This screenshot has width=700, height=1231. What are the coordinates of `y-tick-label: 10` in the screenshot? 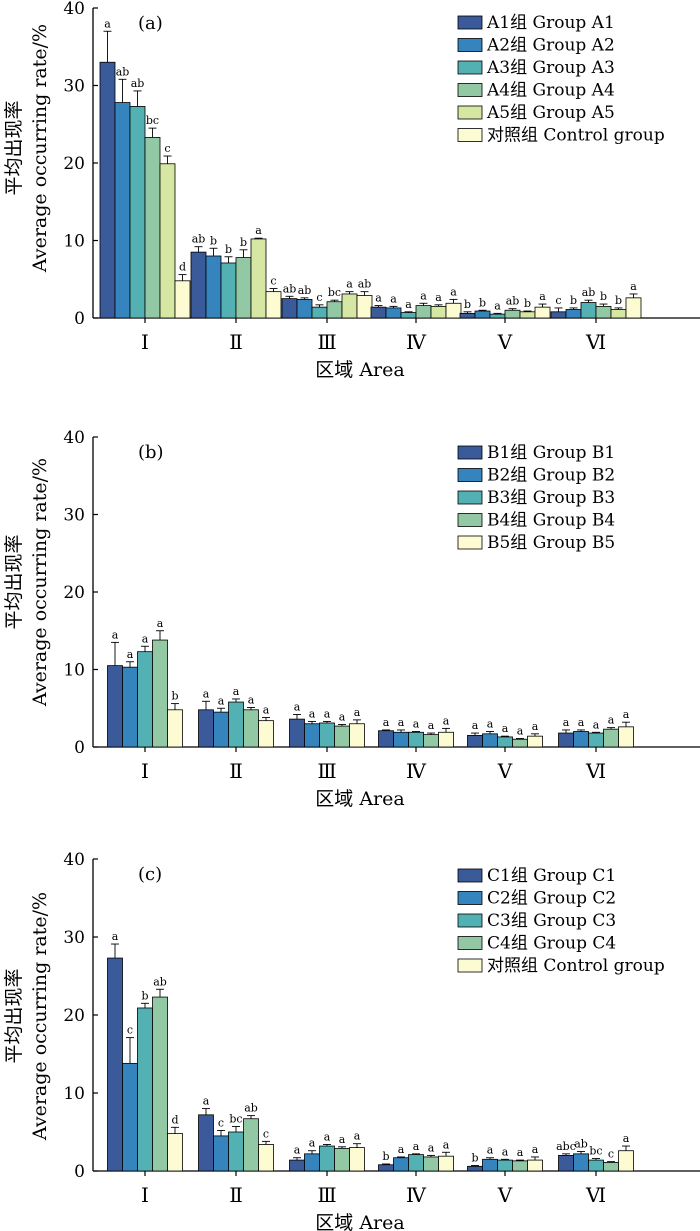 It's located at (74, 242).